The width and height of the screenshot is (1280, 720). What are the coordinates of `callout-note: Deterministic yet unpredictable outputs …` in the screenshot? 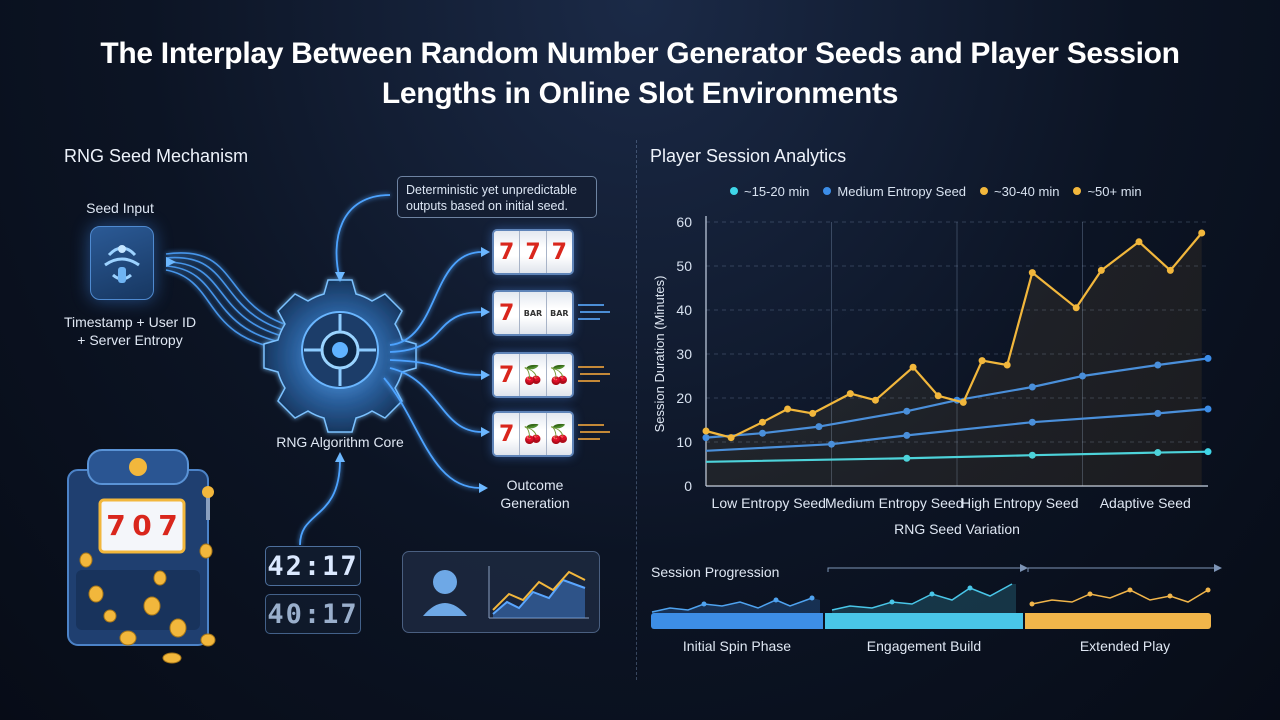 It's located at (497, 197).